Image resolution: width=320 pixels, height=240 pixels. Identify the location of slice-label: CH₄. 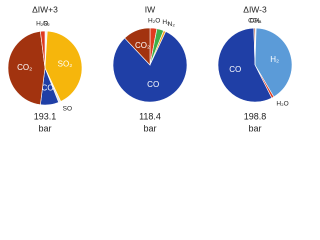
(256, 20).